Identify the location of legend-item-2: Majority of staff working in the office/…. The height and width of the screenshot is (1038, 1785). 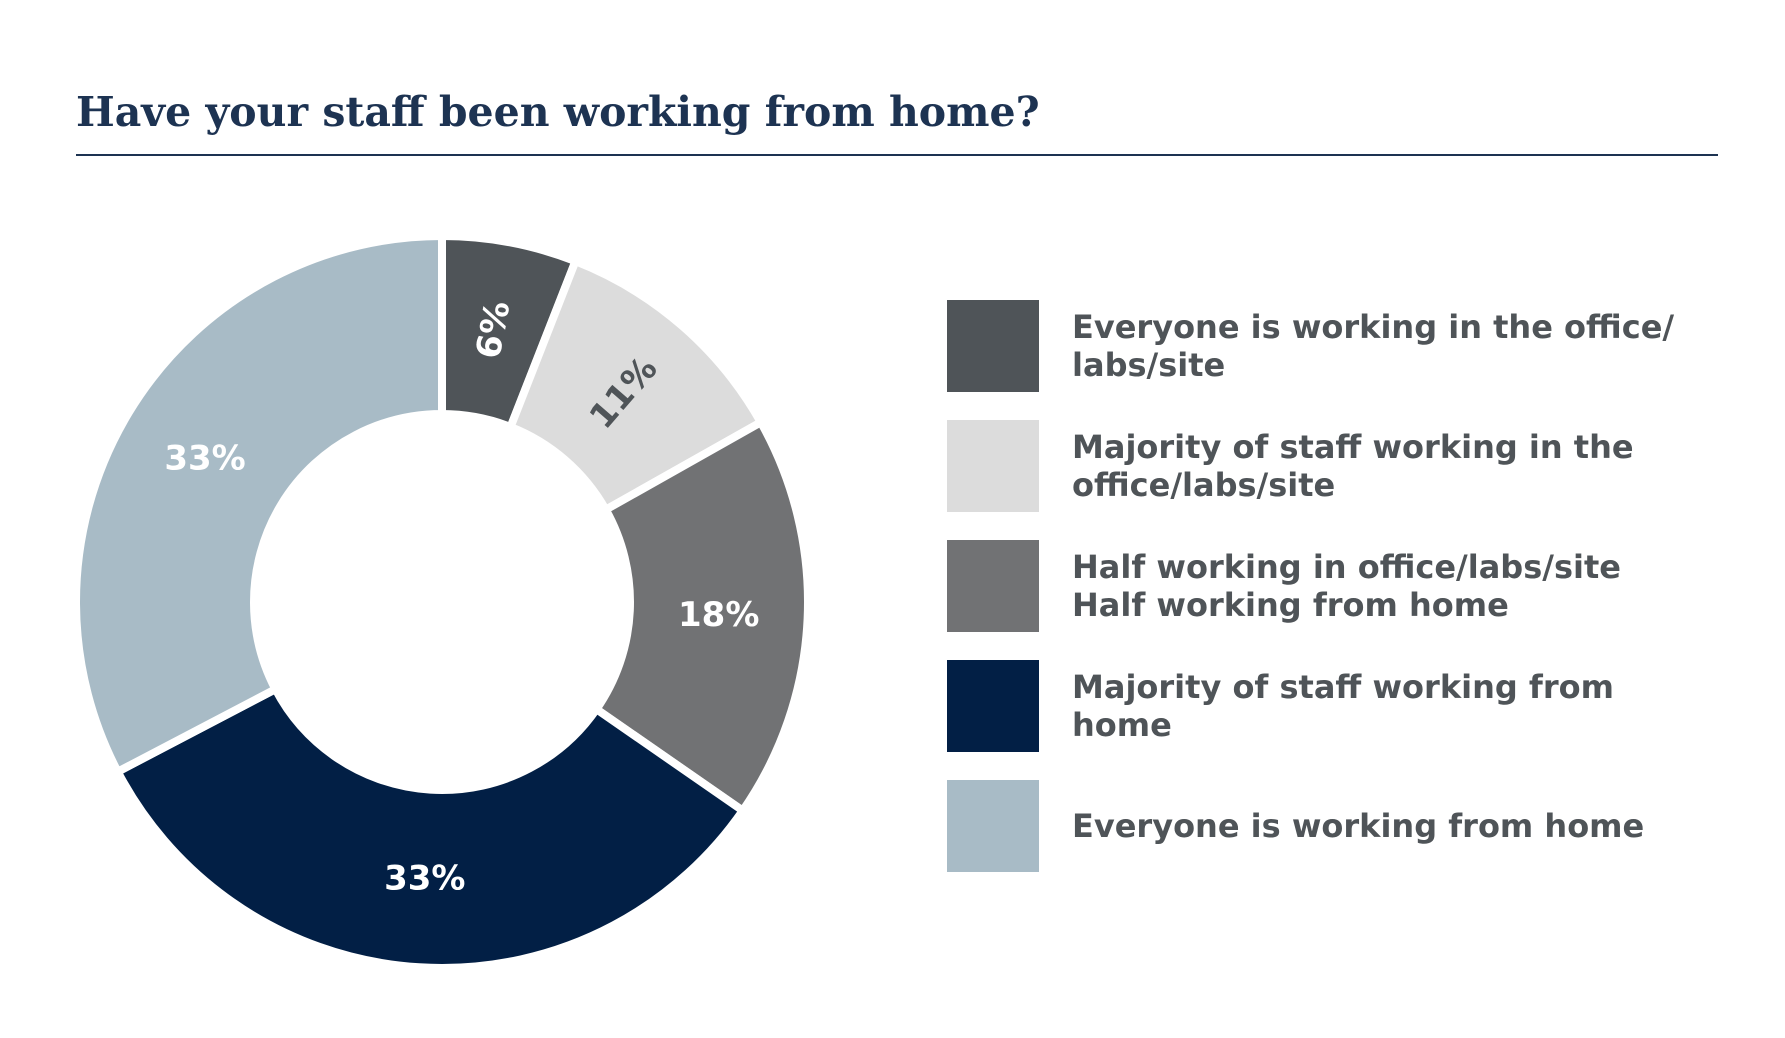
(1327, 466).